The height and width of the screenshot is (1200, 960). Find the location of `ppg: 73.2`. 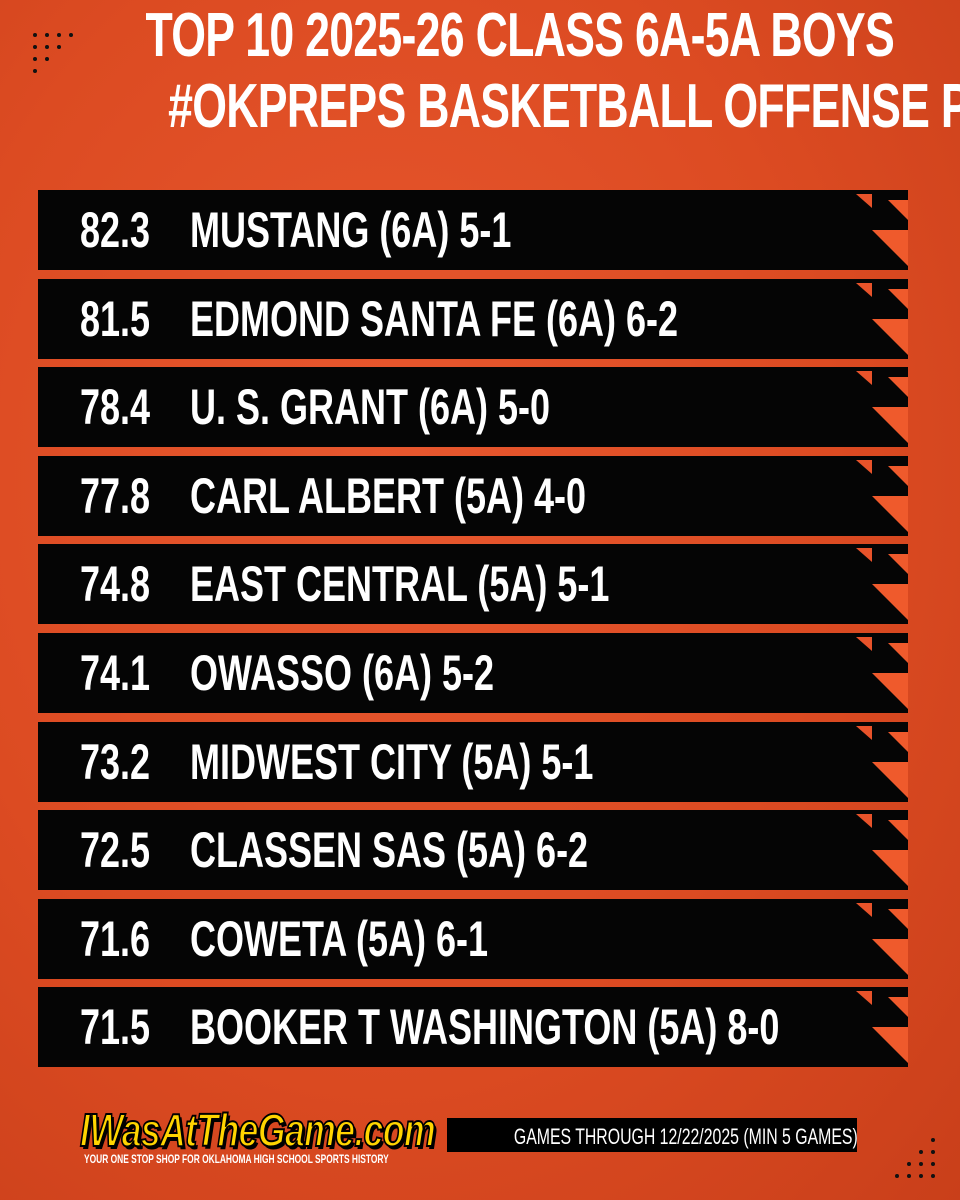

ppg: 73.2 is located at coordinates (115, 761).